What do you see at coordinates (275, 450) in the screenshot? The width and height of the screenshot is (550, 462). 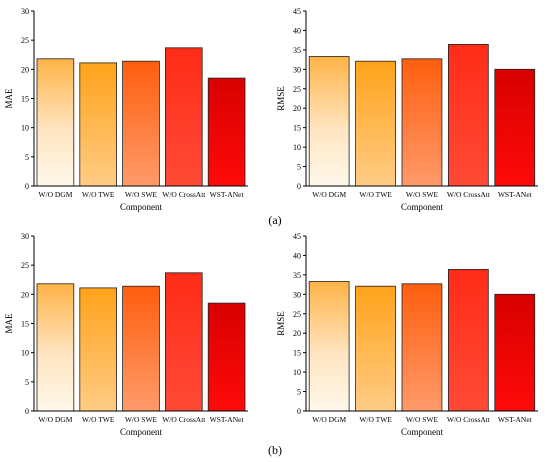 I see `figure-label-b: (b)` at bounding box center [275, 450].